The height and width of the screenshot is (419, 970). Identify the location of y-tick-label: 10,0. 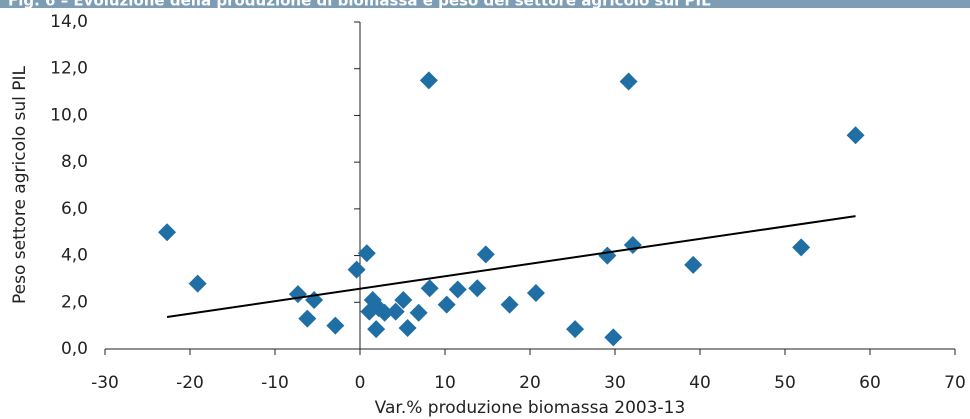
(69, 115).